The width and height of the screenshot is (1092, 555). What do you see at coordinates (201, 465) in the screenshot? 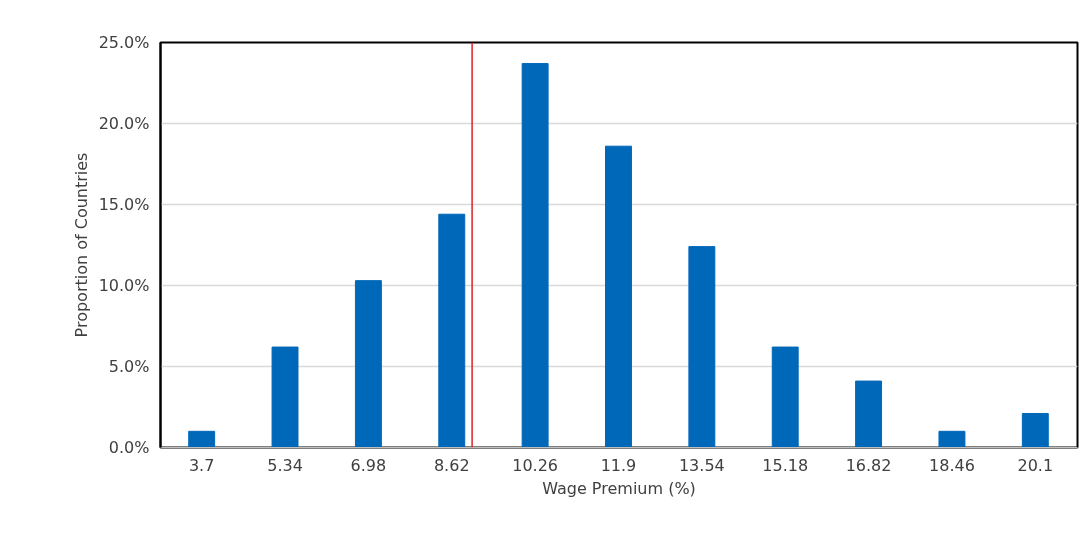
I see `x-tick-label: 3.7` at bounding box center [201, 465].